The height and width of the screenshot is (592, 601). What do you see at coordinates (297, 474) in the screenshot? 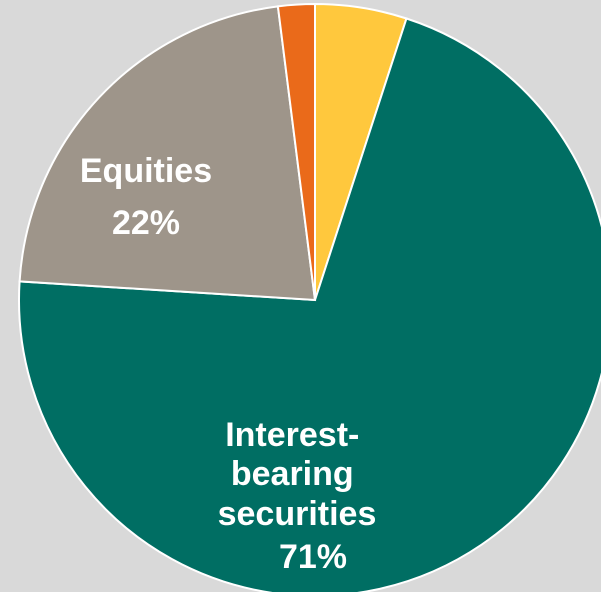
I see `slice-label-interest-bearing-securities: Interest- bearing securities` at bounding box center [297, 474].